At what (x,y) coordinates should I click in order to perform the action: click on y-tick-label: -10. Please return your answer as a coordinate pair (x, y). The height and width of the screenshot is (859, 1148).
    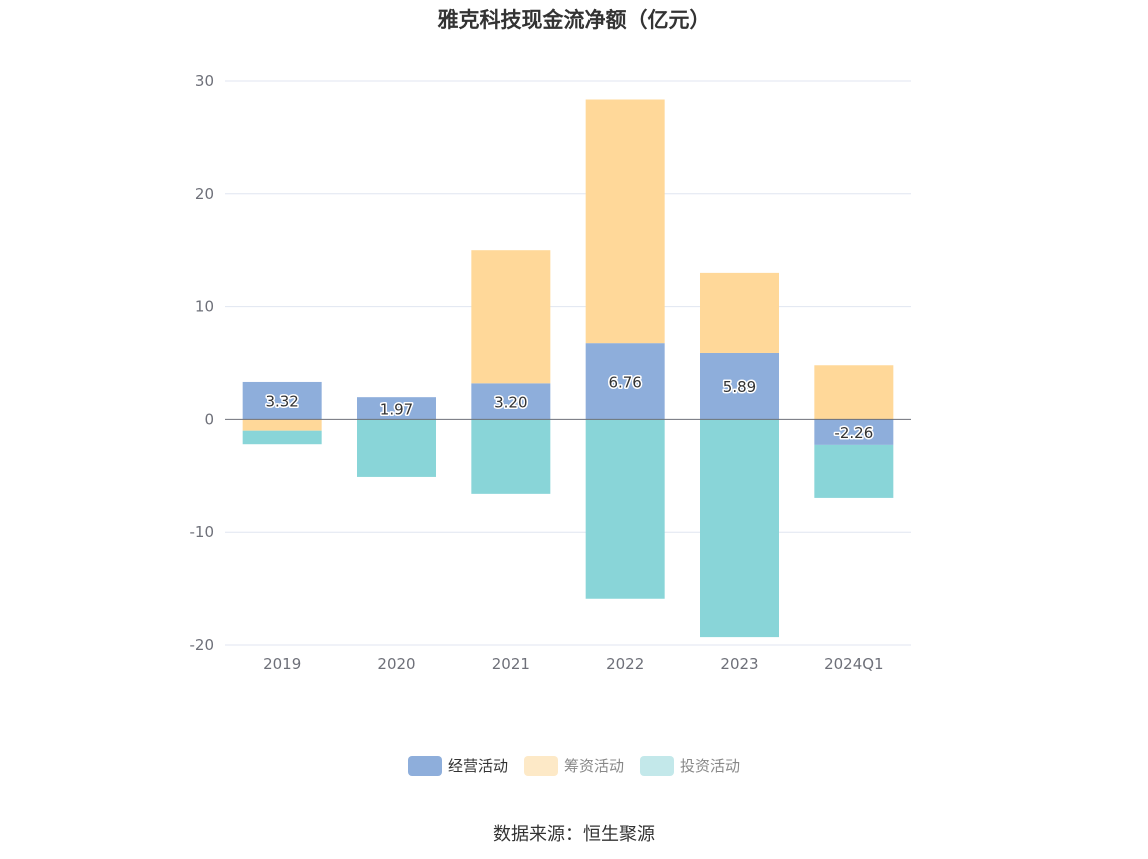
    Looking at the image, I should click on (202, 532).